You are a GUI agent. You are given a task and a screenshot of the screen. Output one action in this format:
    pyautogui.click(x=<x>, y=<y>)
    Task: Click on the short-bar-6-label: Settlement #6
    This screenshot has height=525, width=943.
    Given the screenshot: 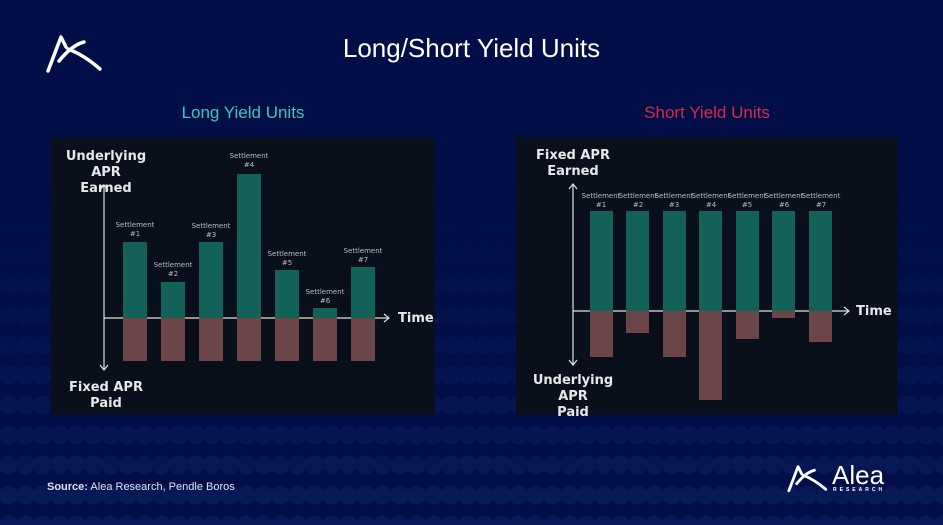 What is the action you would take?
    pyautogui.click(x=784, y=200)
    